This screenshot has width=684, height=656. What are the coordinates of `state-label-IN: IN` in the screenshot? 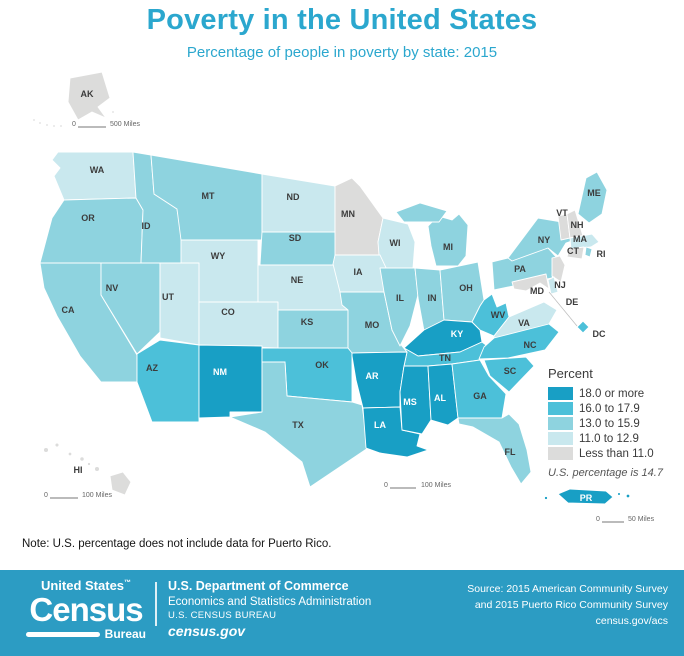 It's located at (432, 298).